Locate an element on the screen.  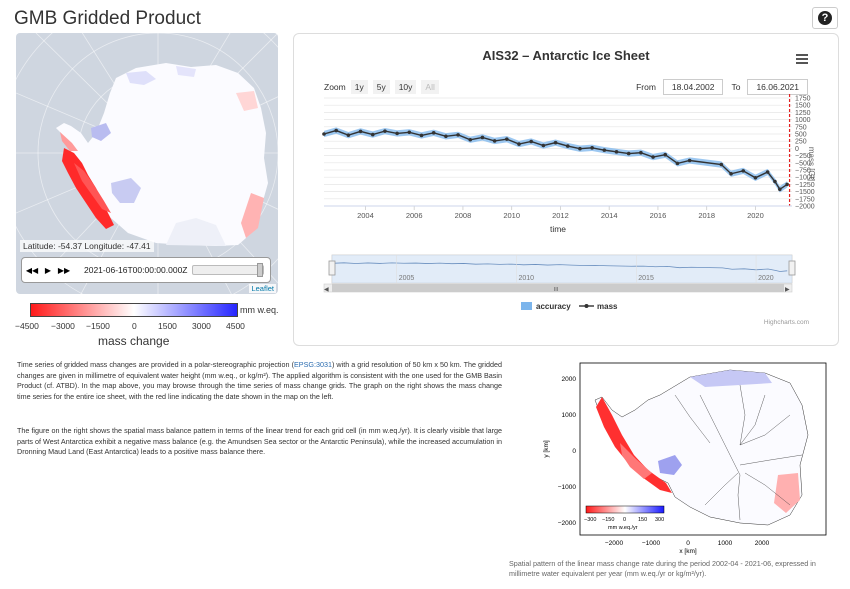
date-range: From 18.04.2002 To 16.06.2021 is located at coordinates (722, 87).